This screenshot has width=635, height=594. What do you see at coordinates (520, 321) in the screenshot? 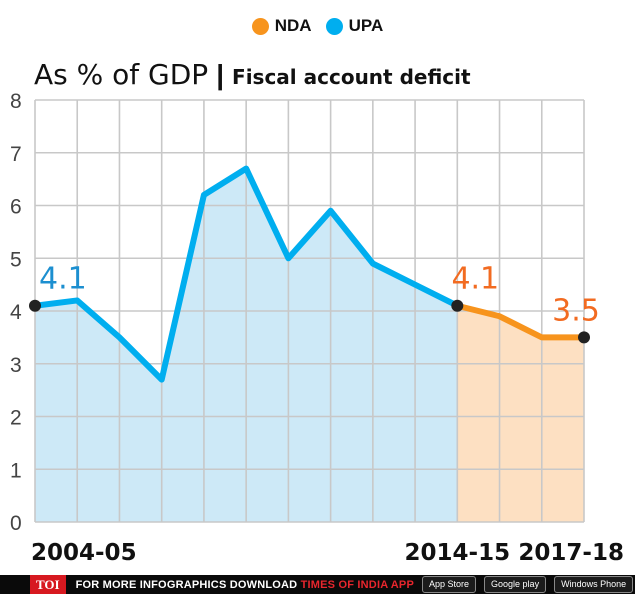
I see `series-line-nda` at bounding box center [520, 321].